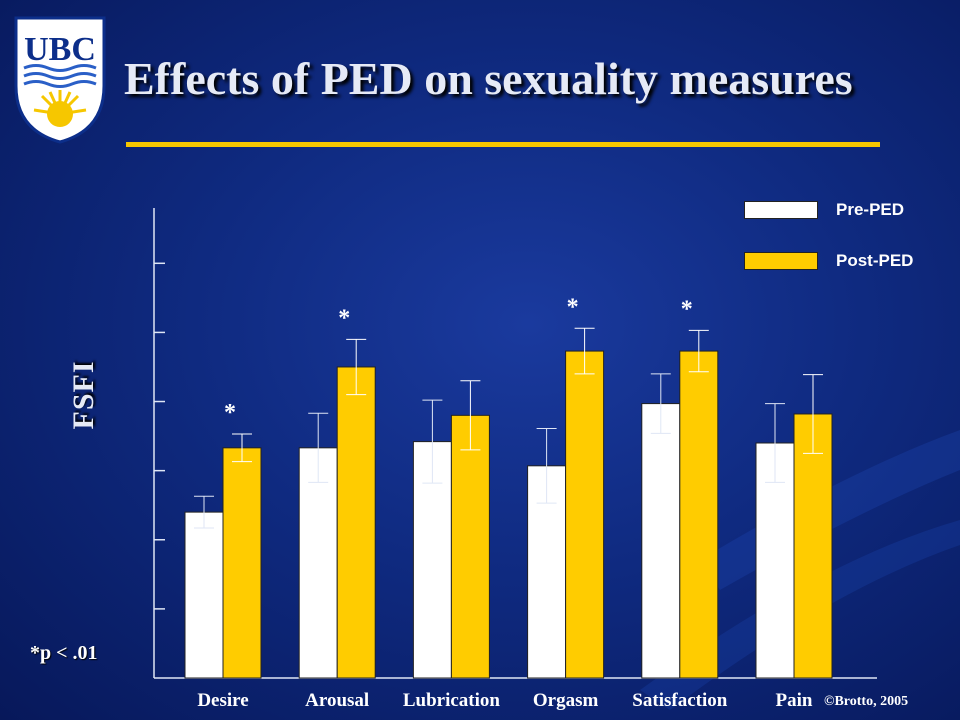  What do you see at coordinates (344, 318) in the screenshot?
I see `significance-marker-arousal: *` at bounding box center [344, 318].